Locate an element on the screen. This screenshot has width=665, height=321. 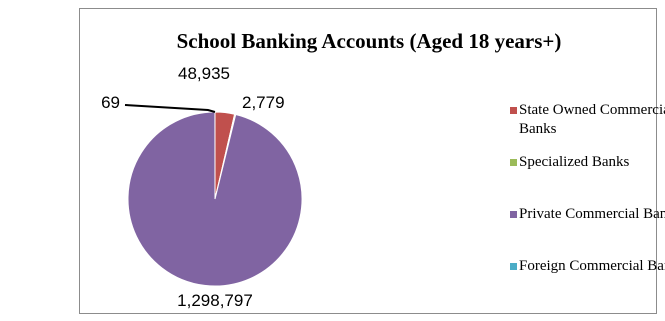
legend-item-state-owned: State Owned Commercial Banks is located at coordinates (587, 120).